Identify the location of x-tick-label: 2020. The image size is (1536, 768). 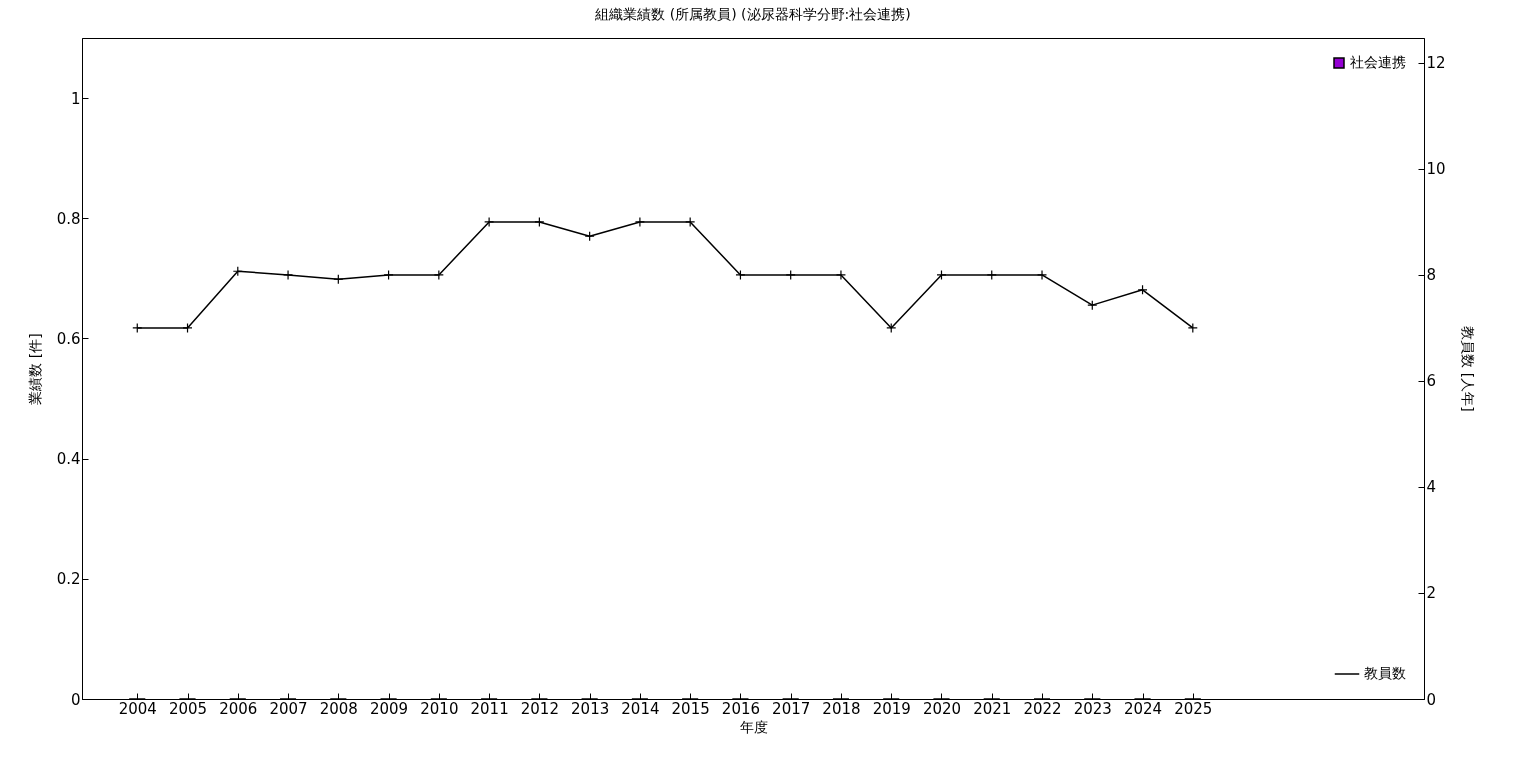
(942, 708).